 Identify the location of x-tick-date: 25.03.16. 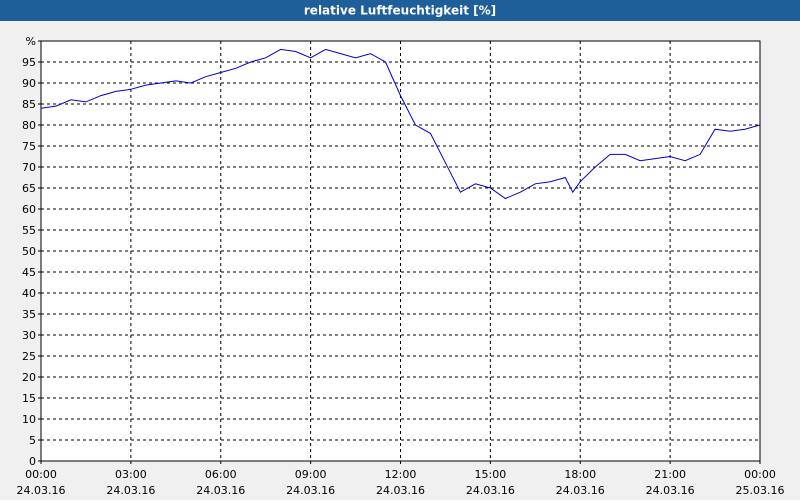
(760, 490).